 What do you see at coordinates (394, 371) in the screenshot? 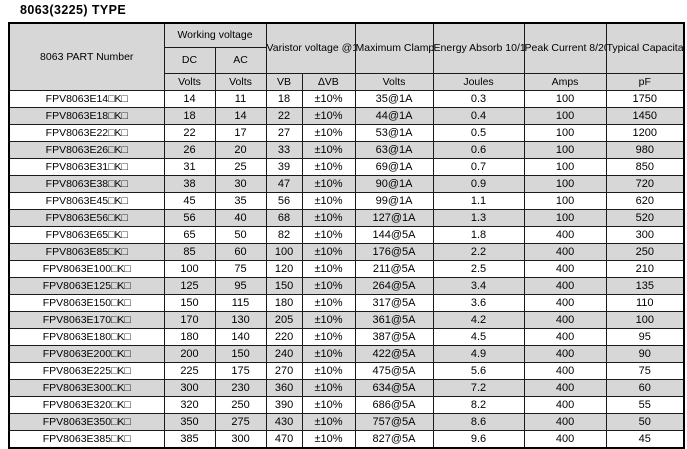
I see `cell-clamping-volts: 475@5A` at bounding box center [394, 371].